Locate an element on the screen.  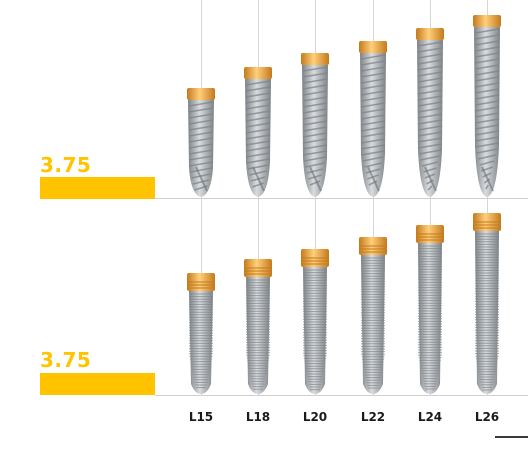
length-label: L15 is located at coordinates (201, 417).